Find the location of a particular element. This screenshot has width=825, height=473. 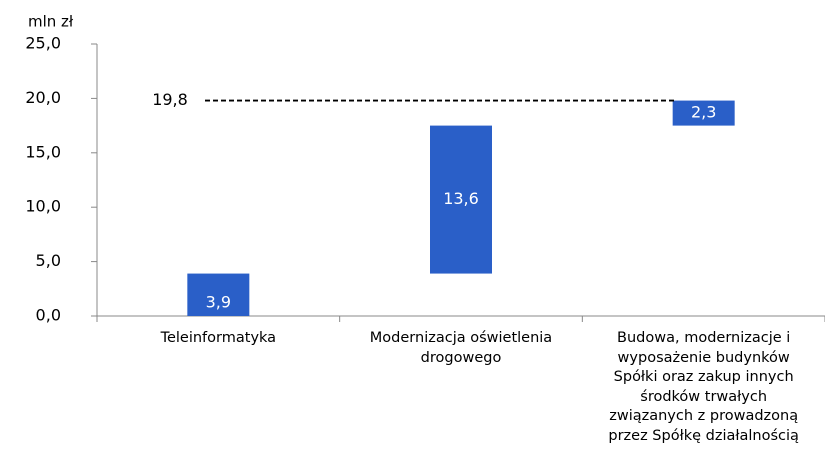

value-label: 2,3 is located at coordinates (703, 112).